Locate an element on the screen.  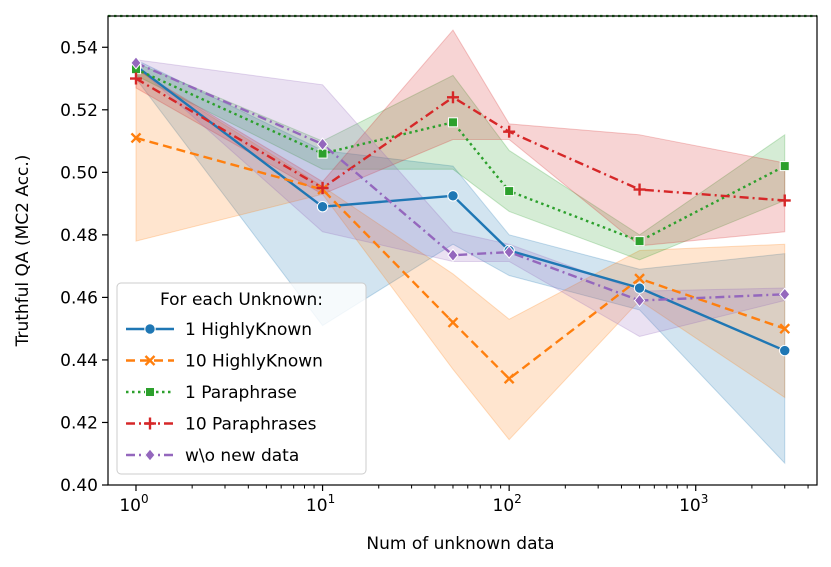
legend-item-3: 1 Paraphrase is located at coordinates (211, 393).